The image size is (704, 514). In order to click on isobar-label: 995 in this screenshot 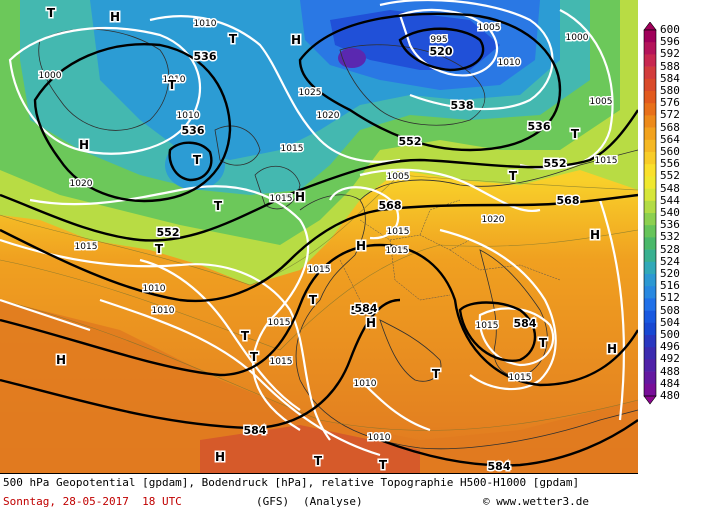, I will do `click(438, 40)`.